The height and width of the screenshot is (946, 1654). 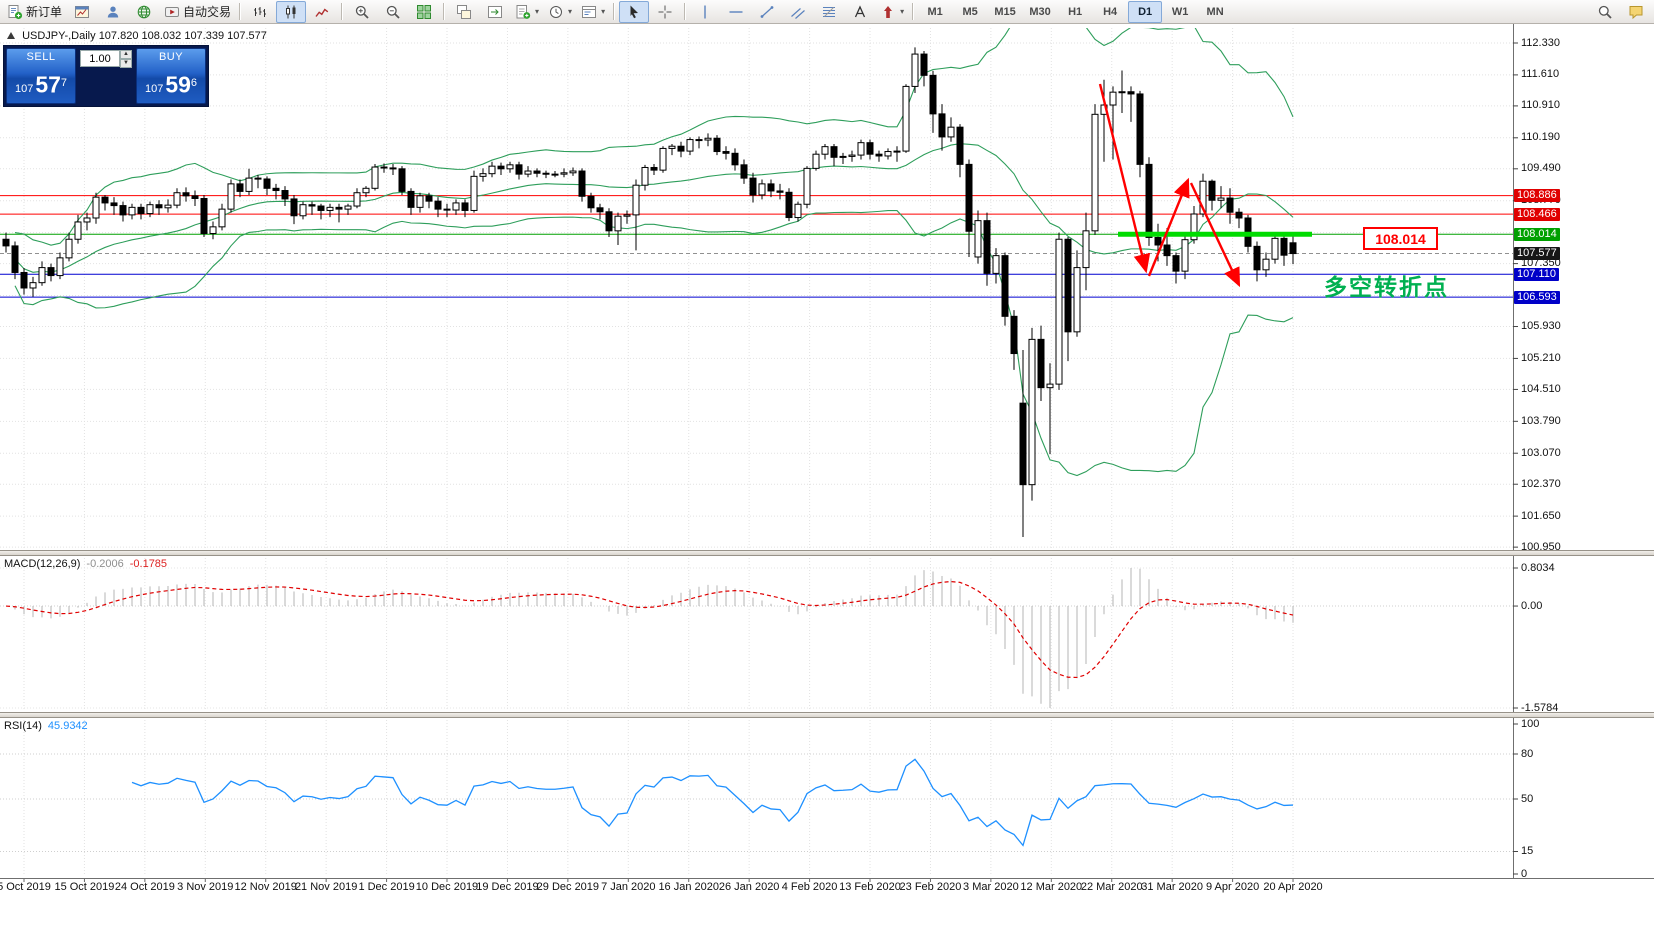 I want to click on macd-label: MACD(12,26,9) -0.2006 -0.1785, so click(x=86, y=564).